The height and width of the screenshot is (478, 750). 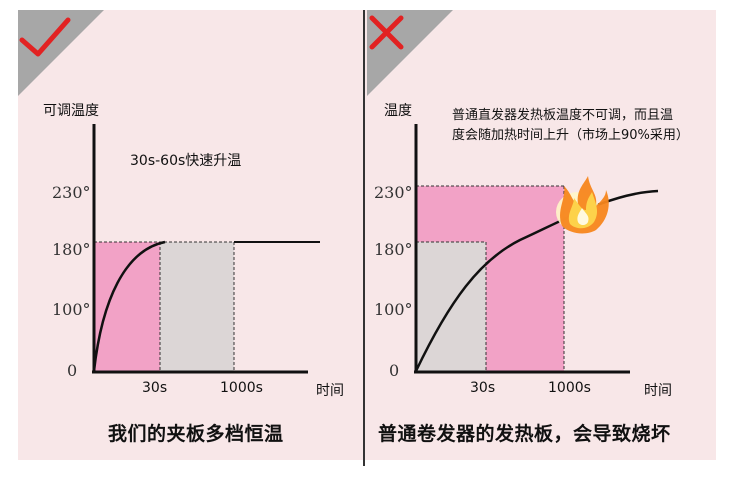 What do you see at coordinates (186, 161) in the screenshot?
I see `left-annotation: 30s-60s快速升温` at bounding box center [186, 161].